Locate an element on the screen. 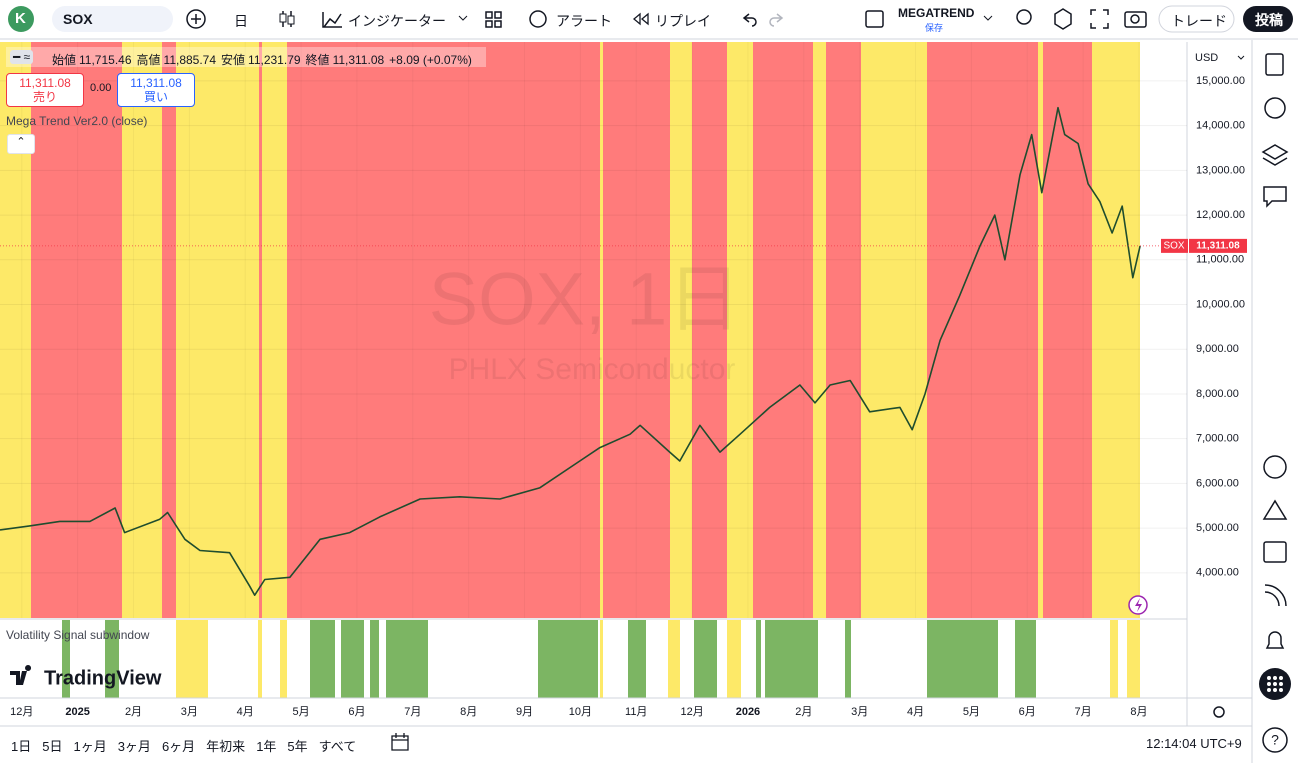 This screenshot has height=763, width=1298. layout-caret is located at coordinates (988, 18).